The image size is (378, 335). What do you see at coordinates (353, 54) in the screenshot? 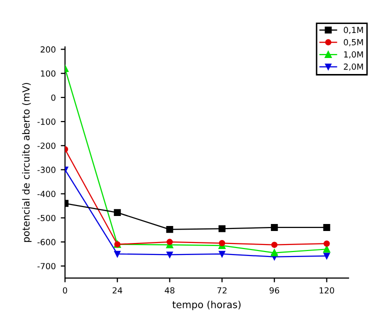
I see `legend-label: 1,0M` at bounding box center [353, 54].